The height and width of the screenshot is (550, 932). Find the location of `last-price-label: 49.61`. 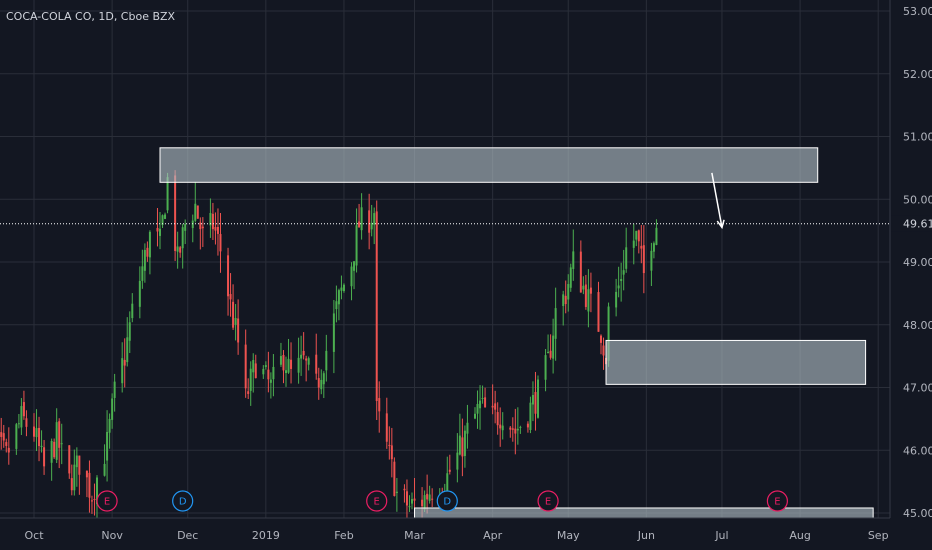

last-price-label: 49.61 is located at coordinates (917, 224).